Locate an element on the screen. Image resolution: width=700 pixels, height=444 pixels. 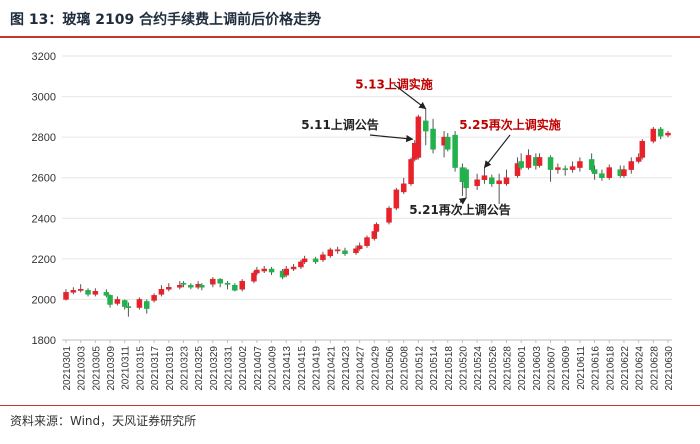
annotation-label: 5.21再次上调公告 is located at coordinates (460, 209).